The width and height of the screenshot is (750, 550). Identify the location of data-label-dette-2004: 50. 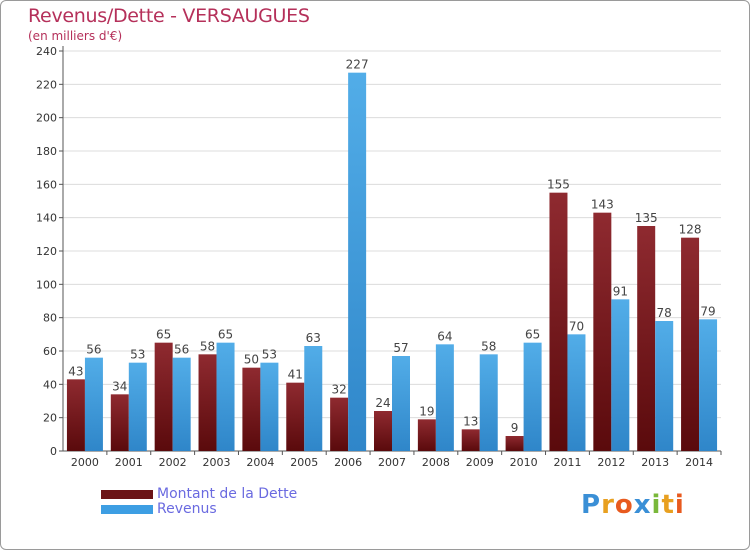
(251, 360).